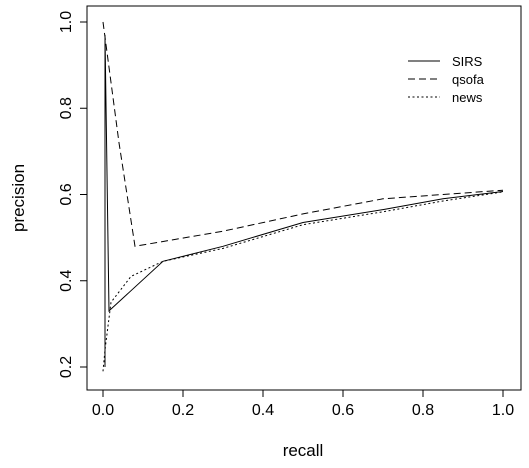 The height and width of the screenshot is (468, 529). Describe the element at coordinates (183, 410) in the screenshot. I see `x-tick-label: 0.2` at that location.